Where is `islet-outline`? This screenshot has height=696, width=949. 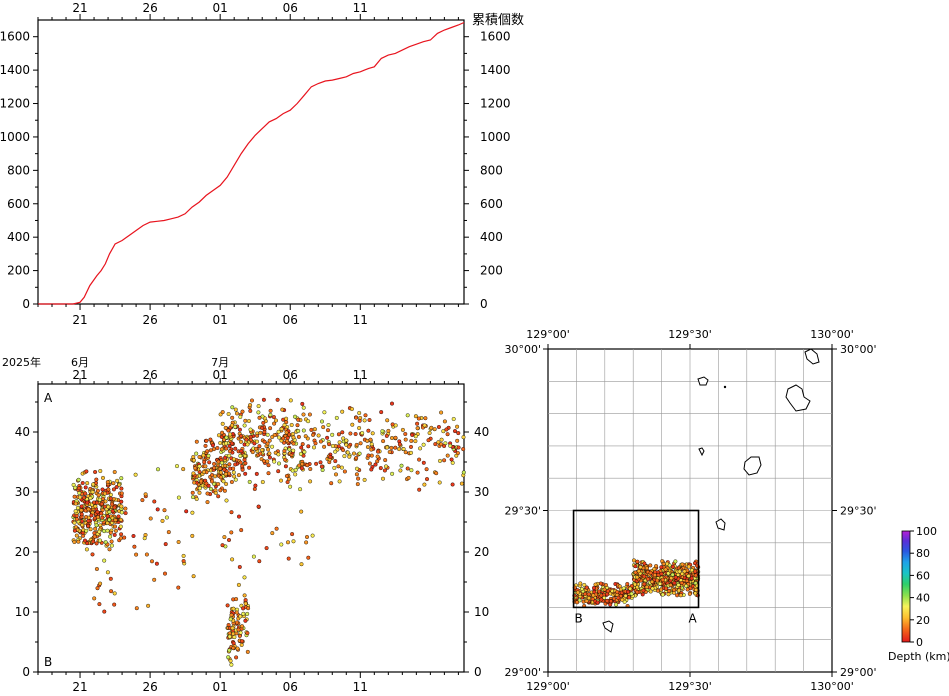
islet-outline is located at coordinates (725, 387).